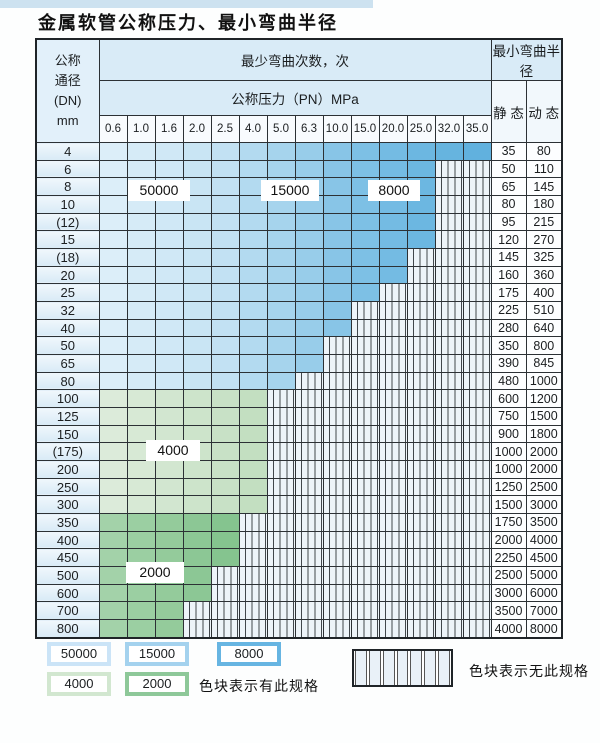 The image size is (600, 743). I want to click on legend-label-8000: 8000, so click(249, 654).